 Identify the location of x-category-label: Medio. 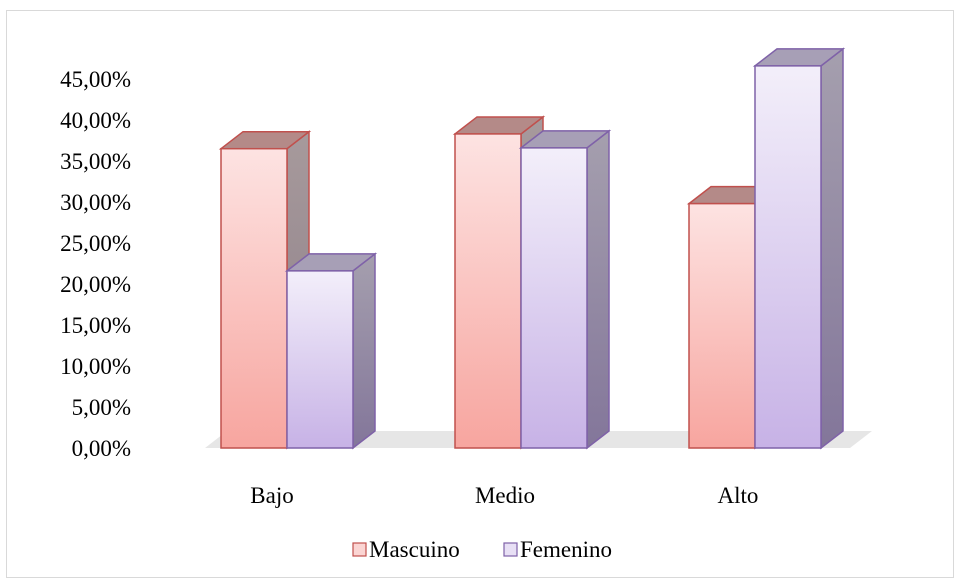
(505, 495).